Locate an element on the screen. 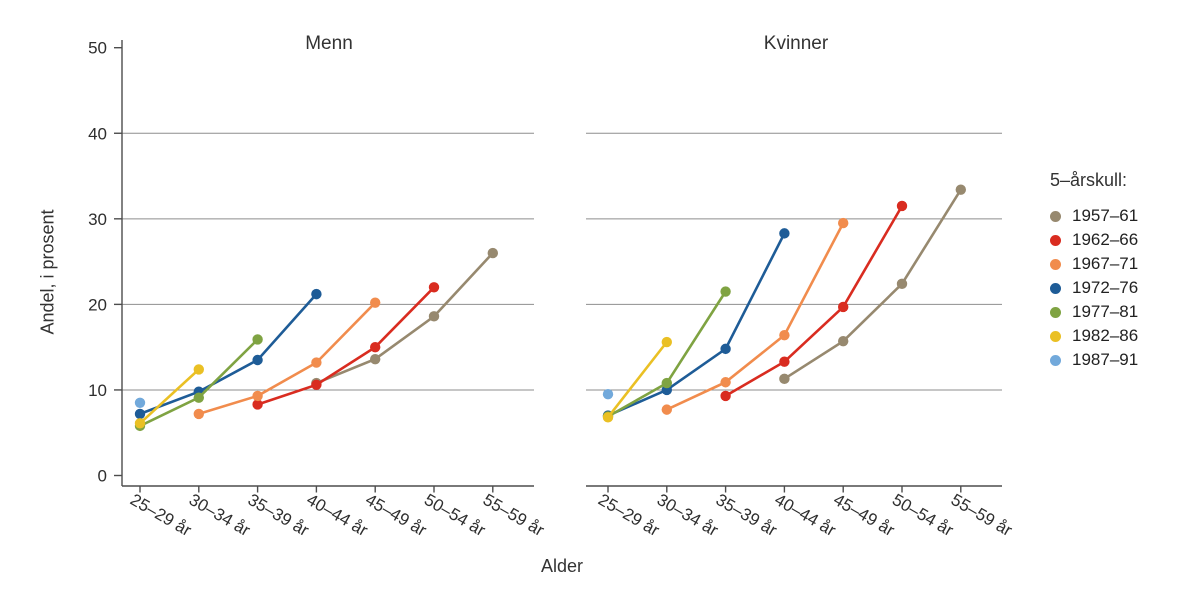  legend-item-1982-86: 1982–86 is located at coordinates (1094, 336).